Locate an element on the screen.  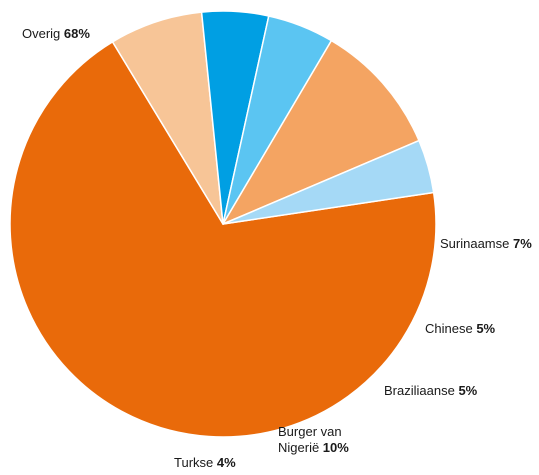
slice-label-turkse: Turkse 4% is located at coordinates (205, 462).